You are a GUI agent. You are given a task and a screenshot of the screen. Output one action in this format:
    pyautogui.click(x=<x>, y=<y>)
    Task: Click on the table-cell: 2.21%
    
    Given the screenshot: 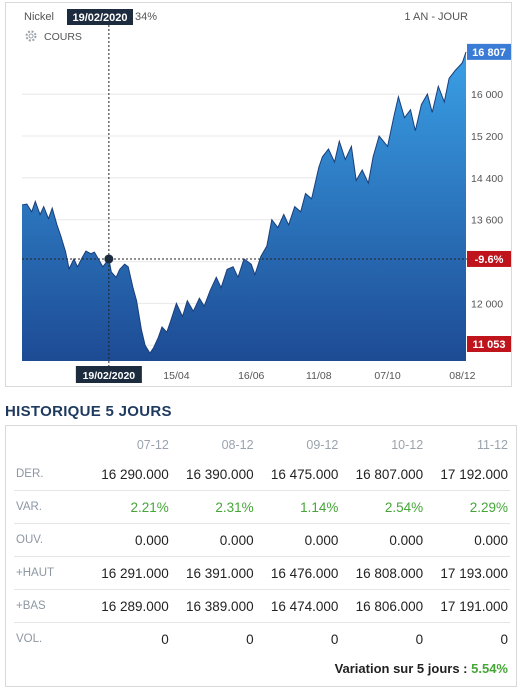 What is the action you would take?
    pyautogui.click(x=128, y=507)
    